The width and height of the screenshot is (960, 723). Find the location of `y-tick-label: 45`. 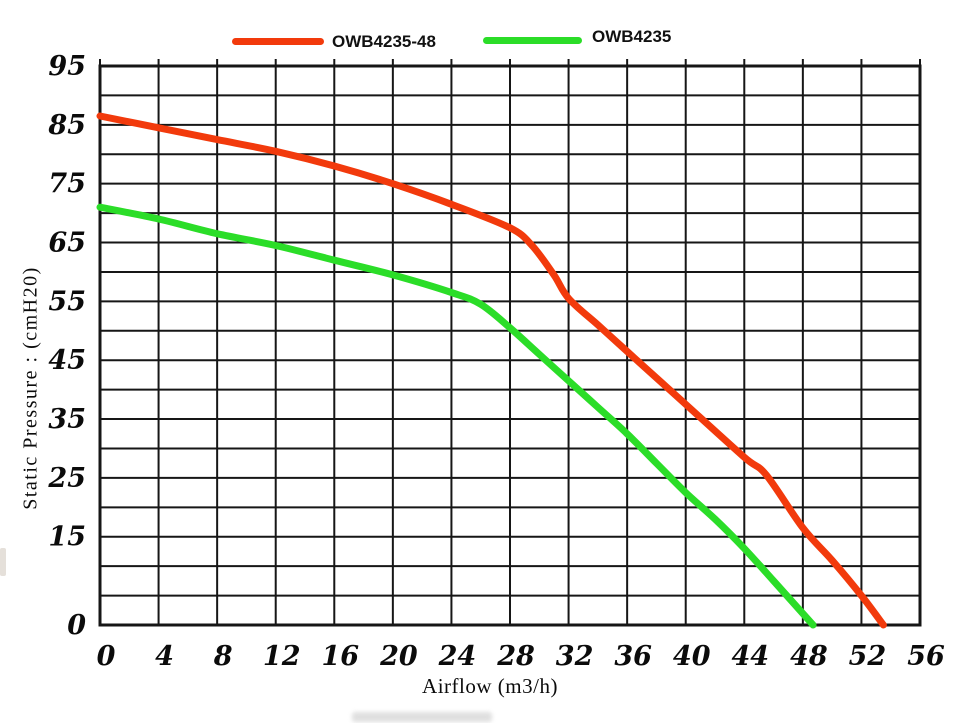

y-tick-label: 45 is located at coordinates (67, 360).